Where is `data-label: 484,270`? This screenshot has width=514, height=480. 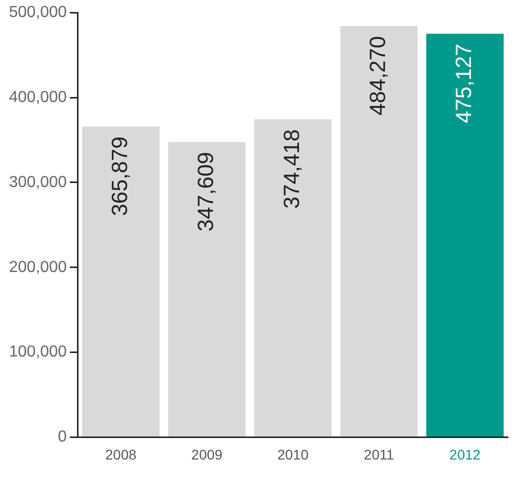 data-label: 484,270 is located at coordinates (377, 76).